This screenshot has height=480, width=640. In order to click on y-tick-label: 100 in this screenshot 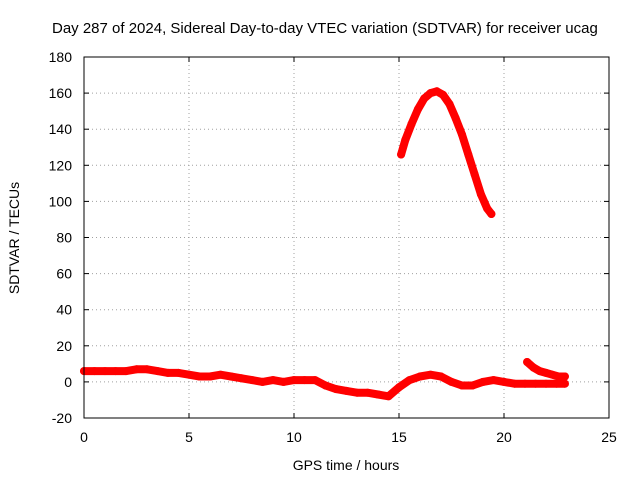, I will do `click(61, 201)`.